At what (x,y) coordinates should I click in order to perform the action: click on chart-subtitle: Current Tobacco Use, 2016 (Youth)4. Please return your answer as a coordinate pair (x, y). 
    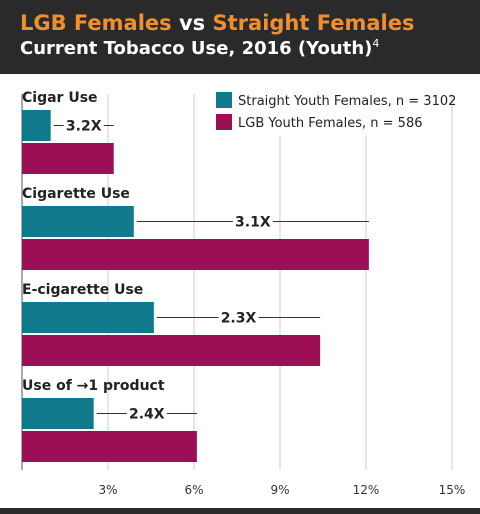
    Looking at the image, I should click on (250, 49).